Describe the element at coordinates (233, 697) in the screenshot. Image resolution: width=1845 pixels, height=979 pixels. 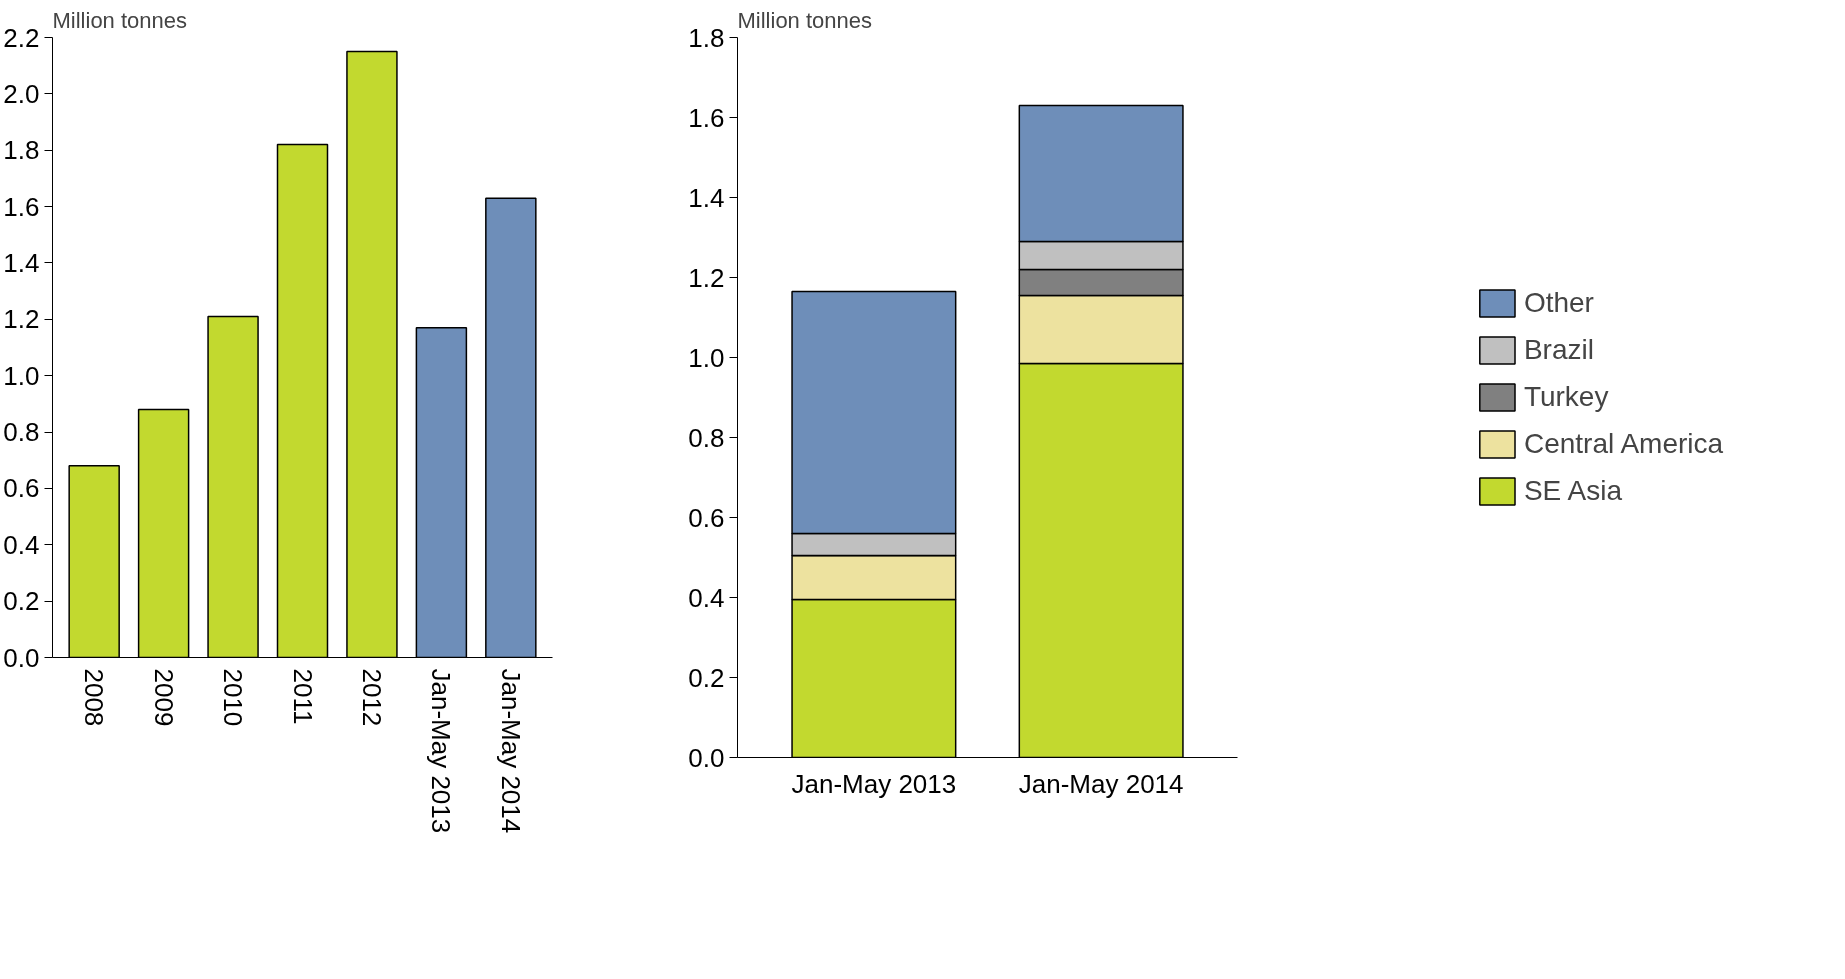
I see `x-tick-label: 2010` at that location.